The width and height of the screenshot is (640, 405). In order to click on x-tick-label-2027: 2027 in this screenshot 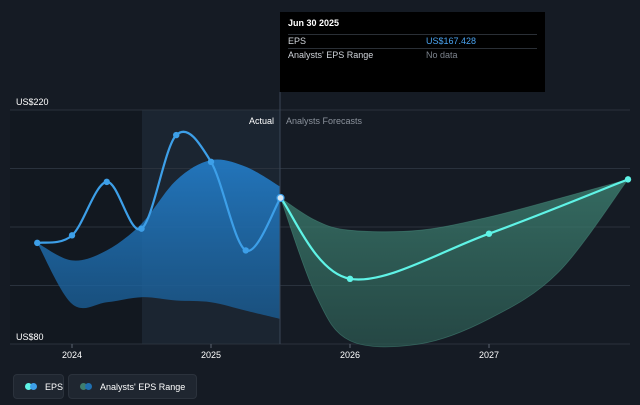, I will do `click(489, 355)`.